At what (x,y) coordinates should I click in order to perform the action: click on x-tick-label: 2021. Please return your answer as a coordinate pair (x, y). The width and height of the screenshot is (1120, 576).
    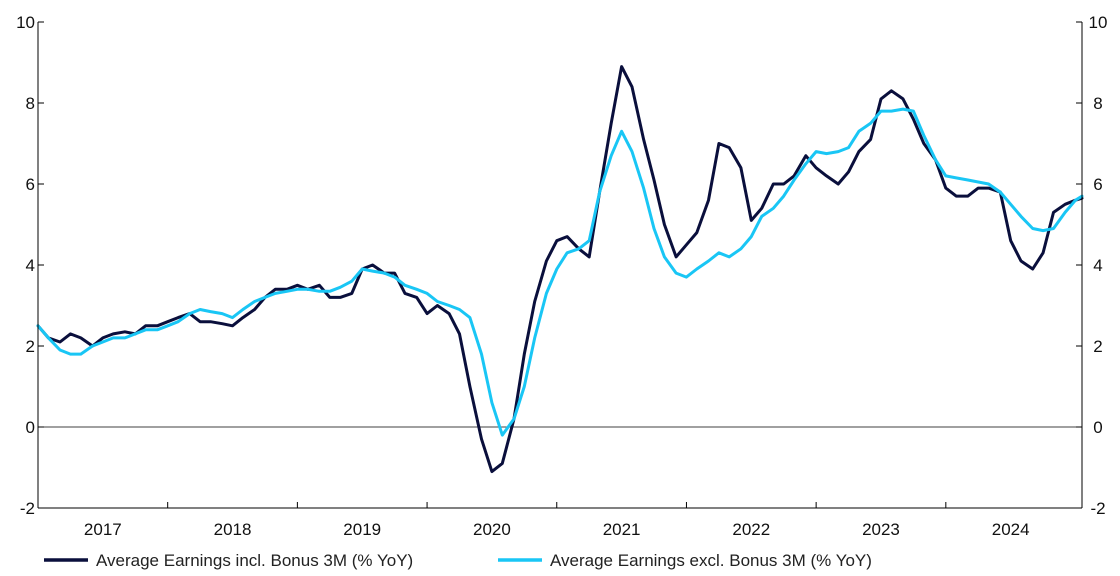
    Looking at the image, I should click on (622, 529).